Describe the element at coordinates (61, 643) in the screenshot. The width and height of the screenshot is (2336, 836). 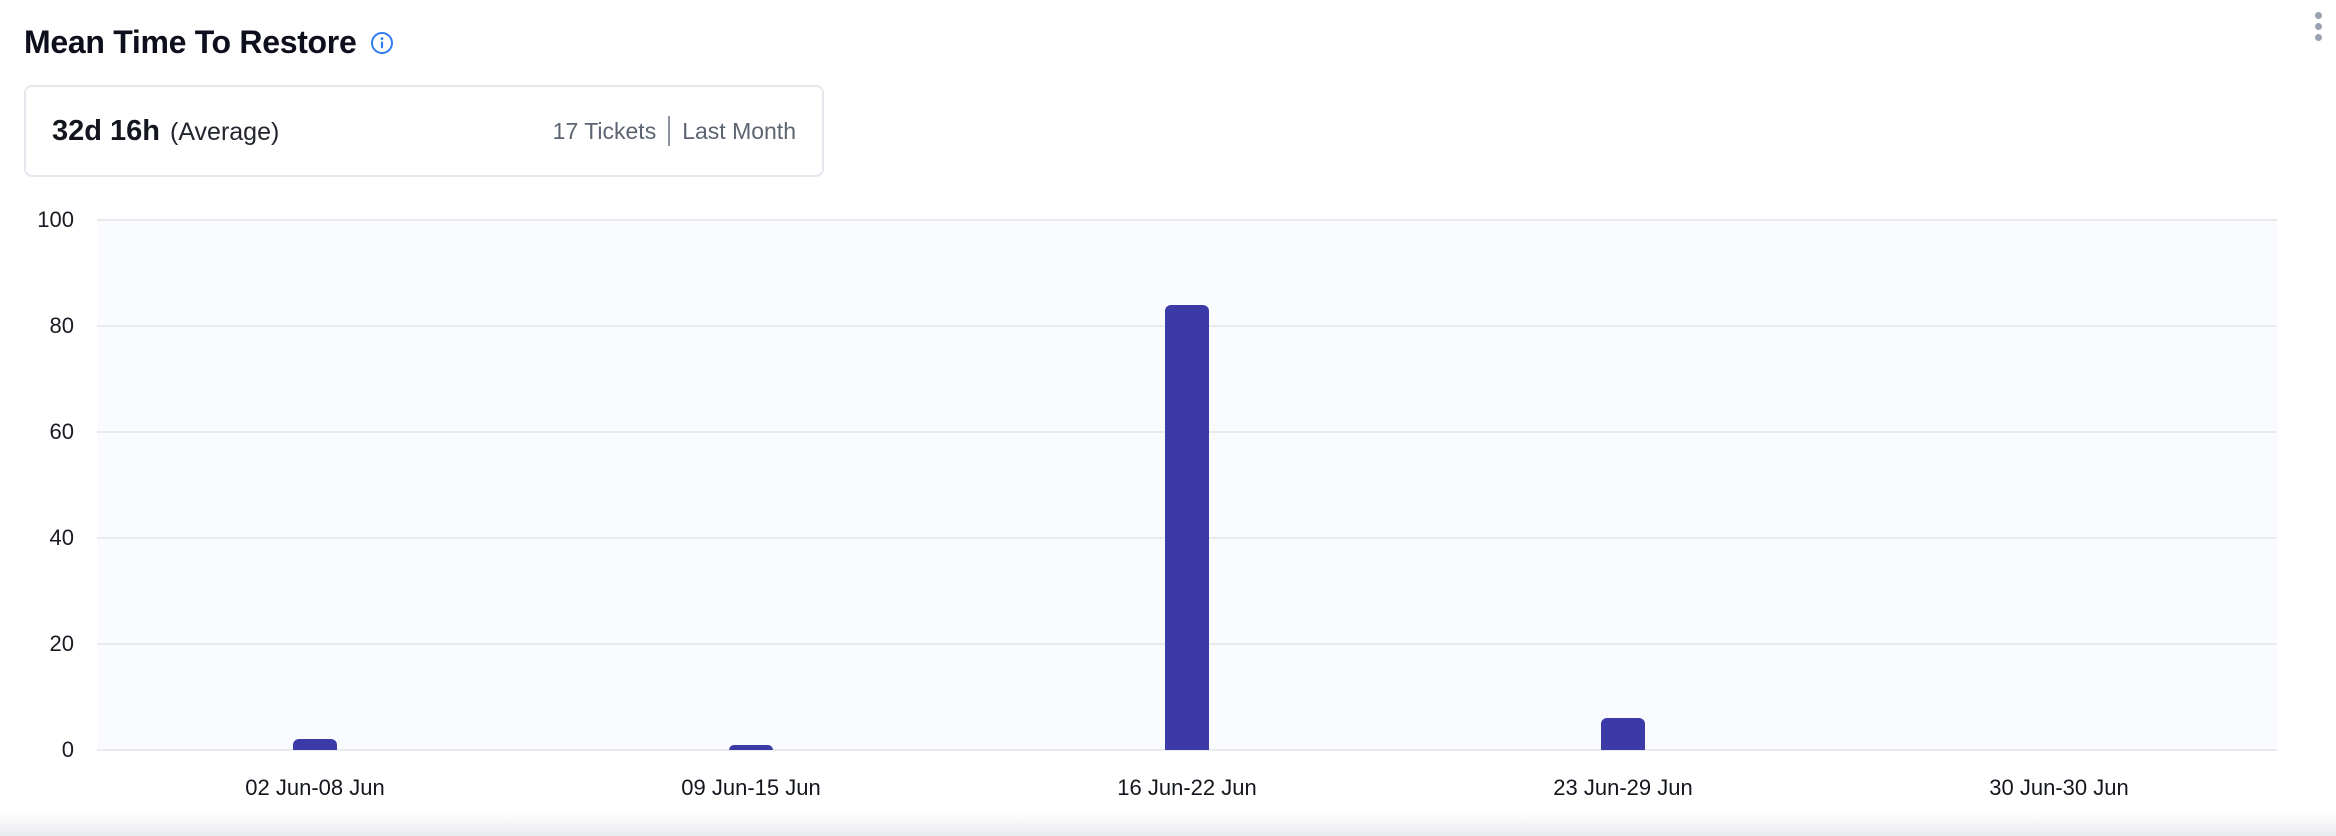
I see `y-tick-label: 20` at that location.